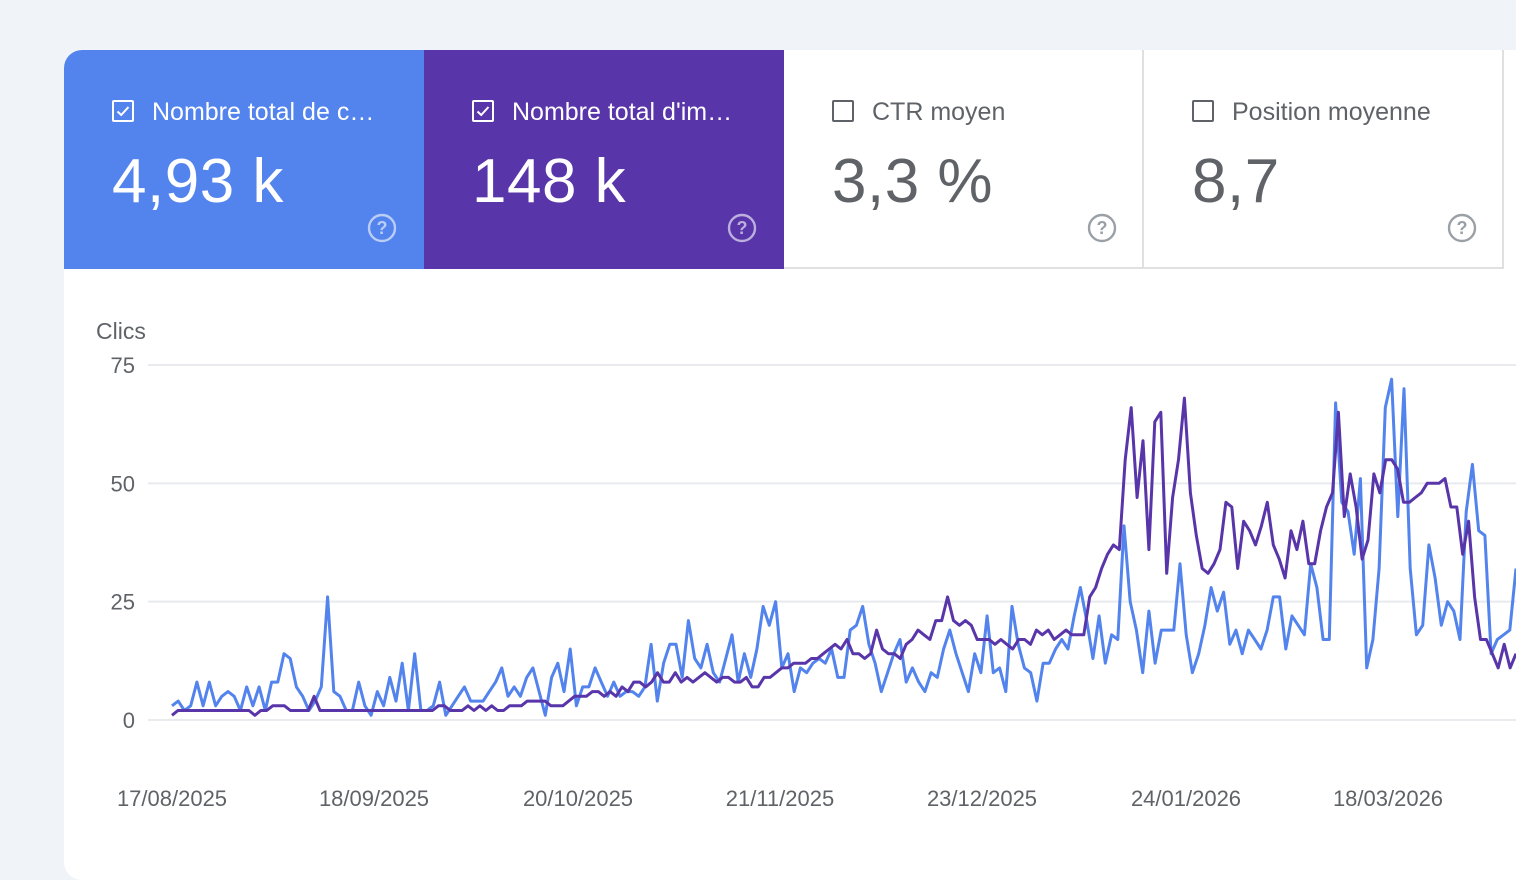  What do you see at coordinates (913, 181) in the screenshot?
I see `metric-value: 3,3 %` at bounding box center [913, 181].